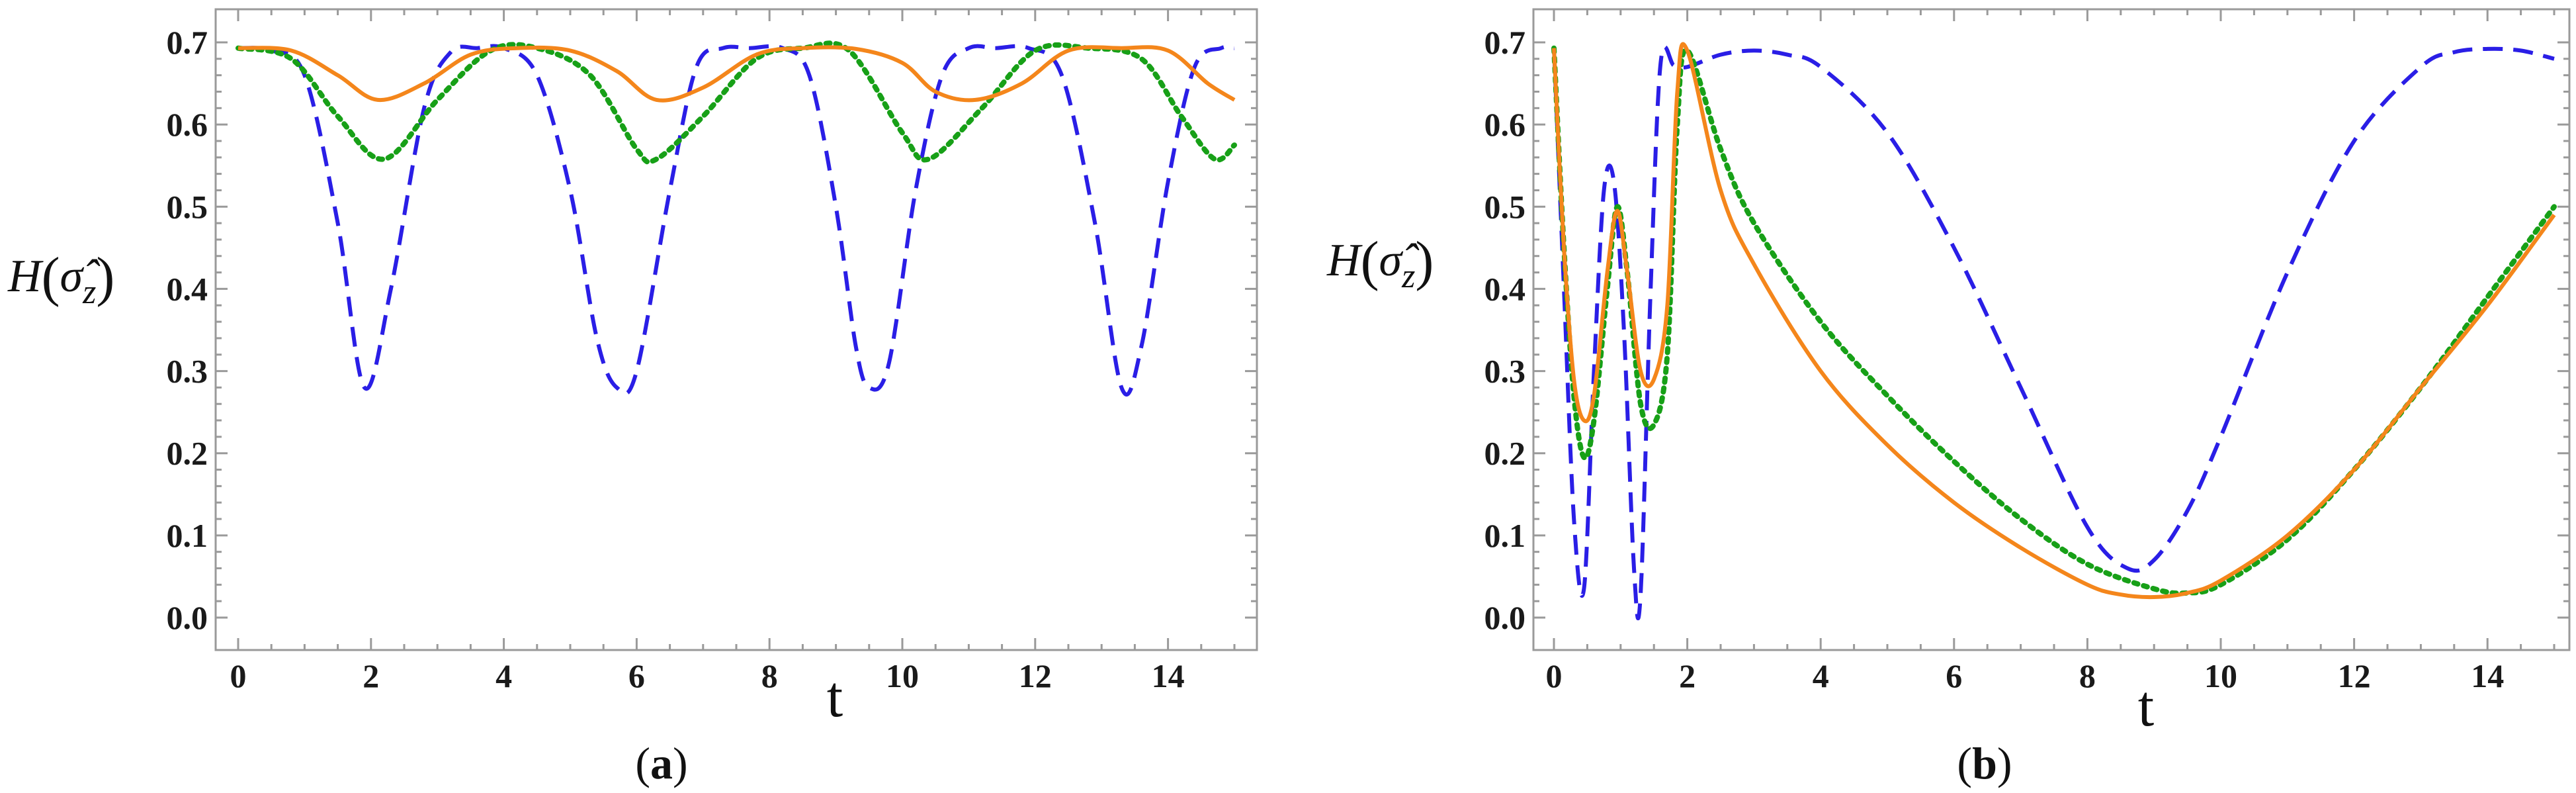 Image resolution: width=2576 pixels, height=793 pixels. Describe the element at coordinates (736, 74) in the screenshot. I see `series-line-solid-orange` at that location.